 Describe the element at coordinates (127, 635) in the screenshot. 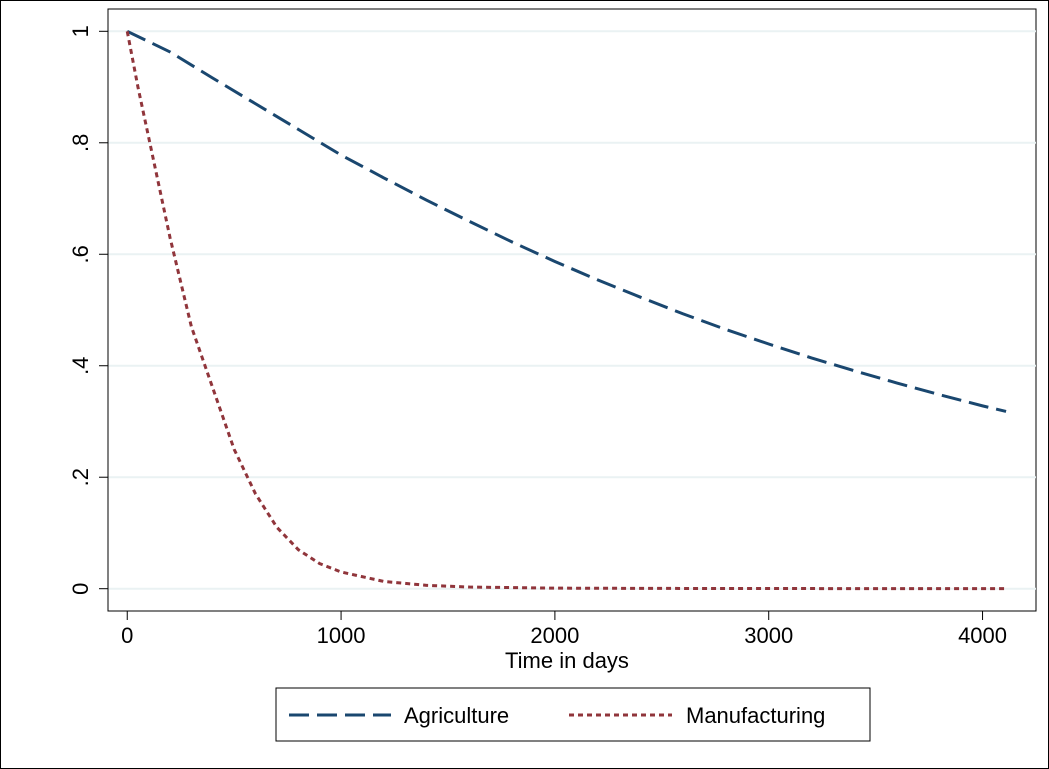

I see `x-tick-label: 0` at that location.